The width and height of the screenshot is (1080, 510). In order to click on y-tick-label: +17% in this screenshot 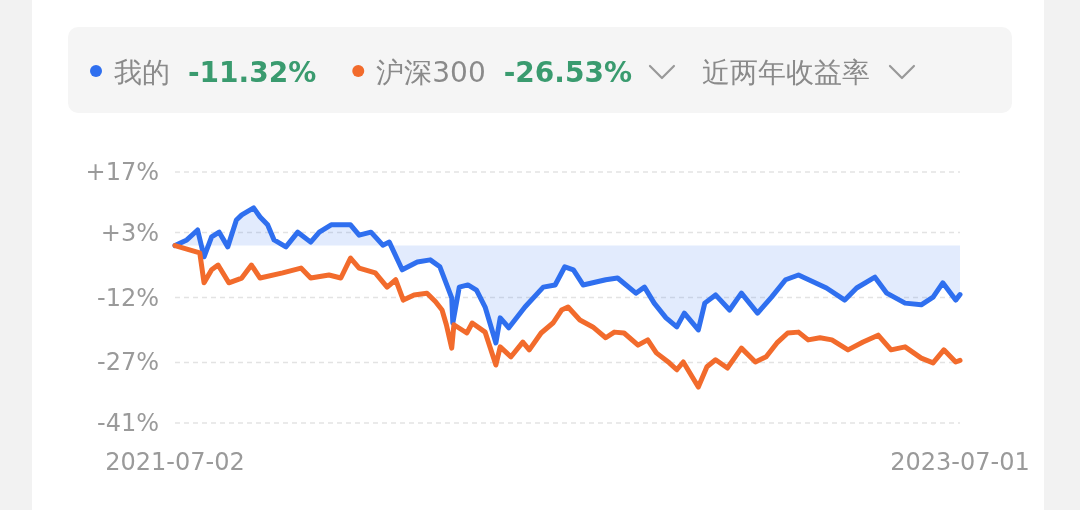, I will do `click(122, 172)`.